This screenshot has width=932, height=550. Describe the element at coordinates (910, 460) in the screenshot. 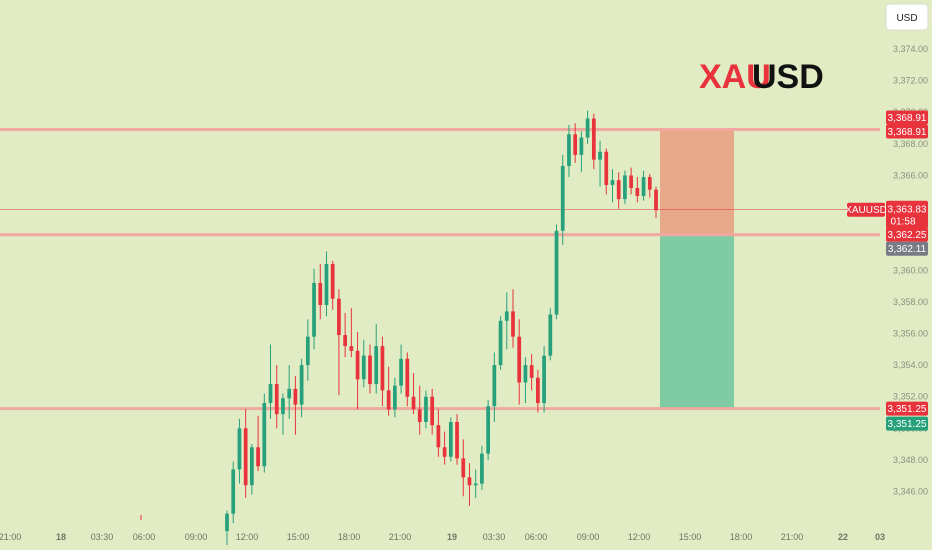

I see `y-tick-label: 3,348.00` at that location.